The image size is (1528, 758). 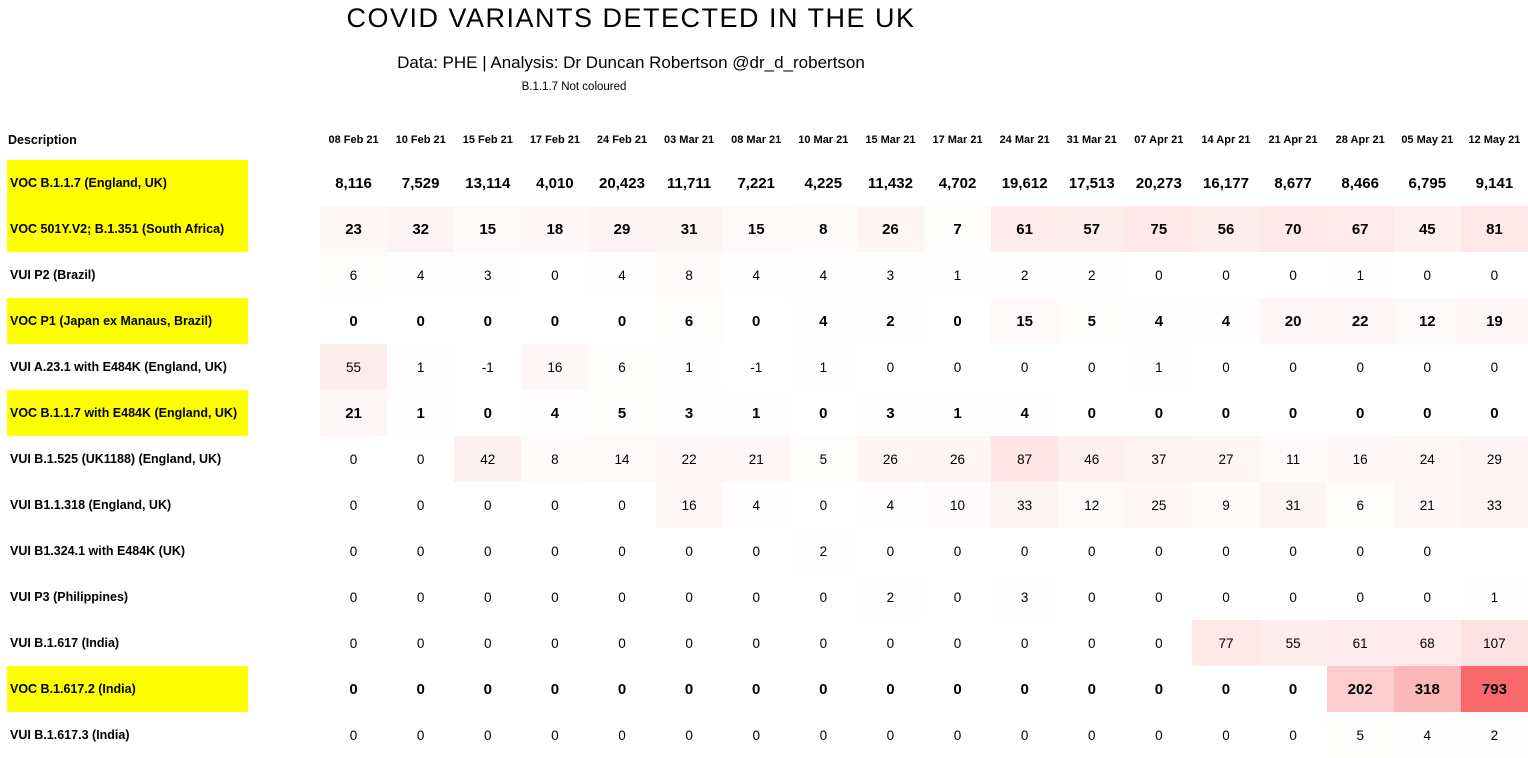 I want to click on data-cell: 24, so click(x=1427, y=459).